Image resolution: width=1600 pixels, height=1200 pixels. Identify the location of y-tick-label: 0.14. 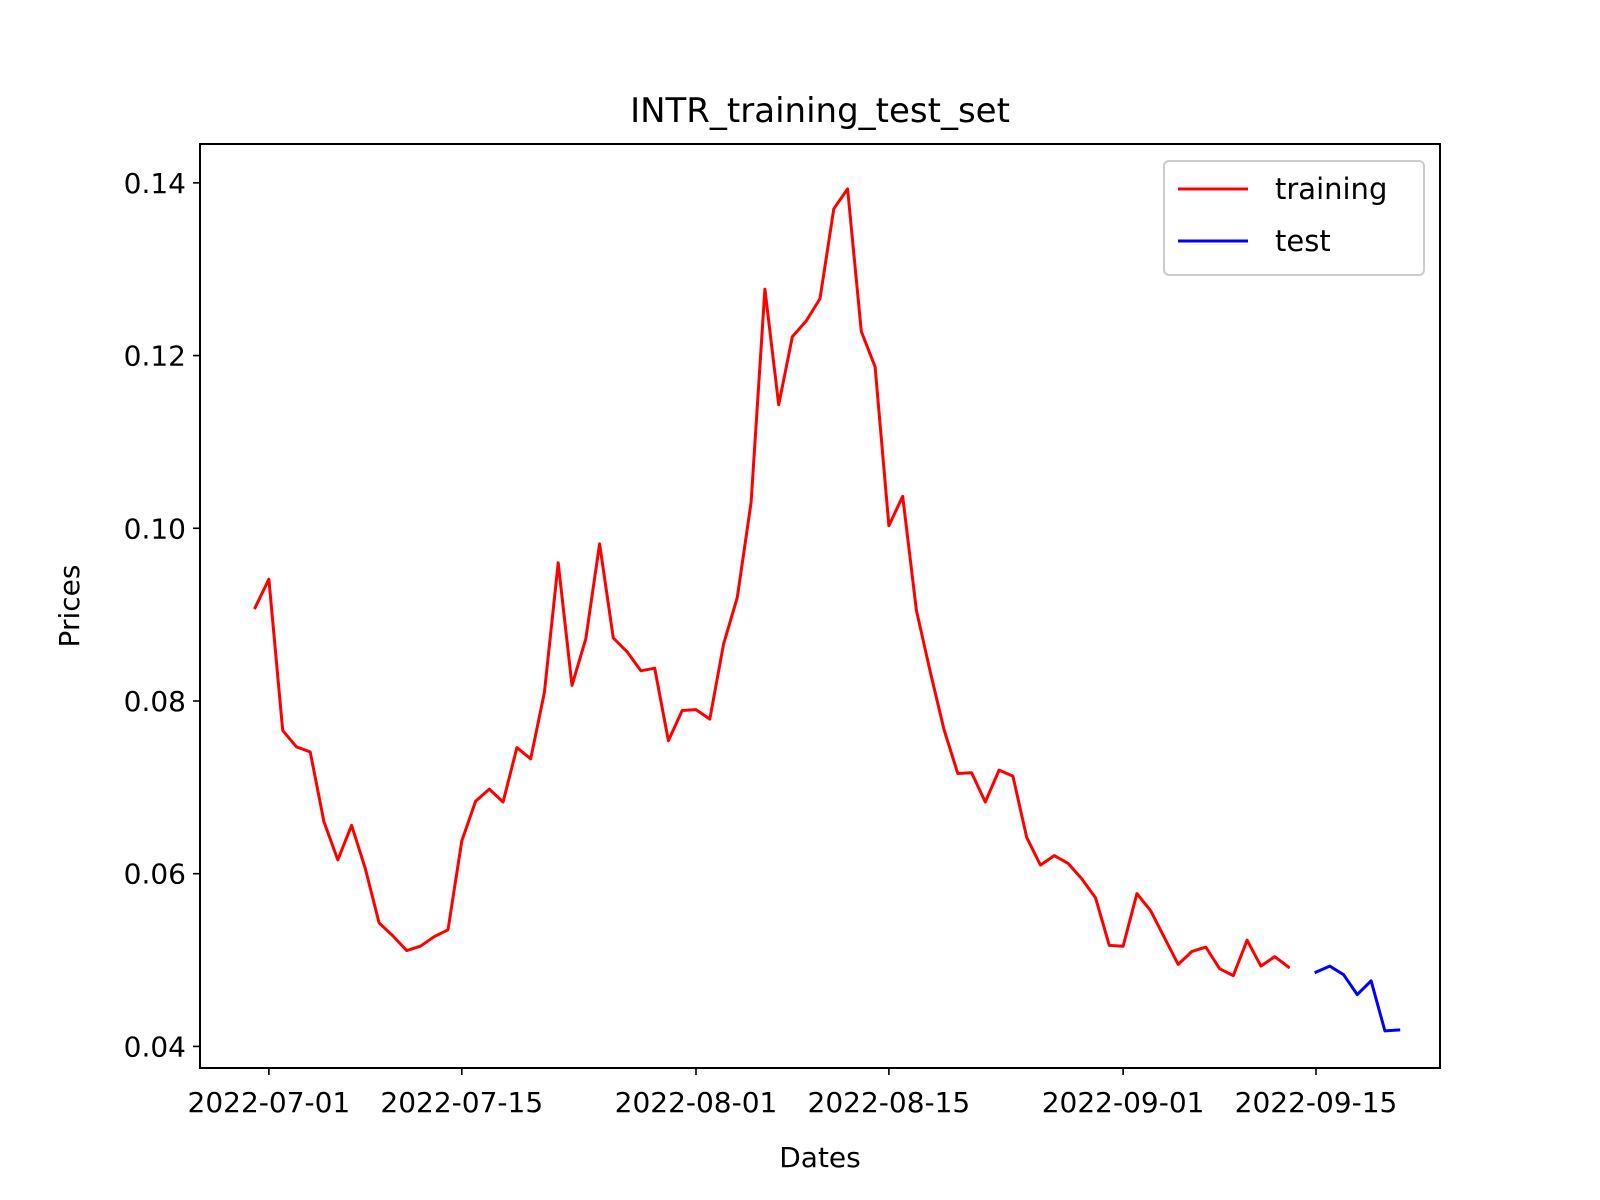
(155, 183).